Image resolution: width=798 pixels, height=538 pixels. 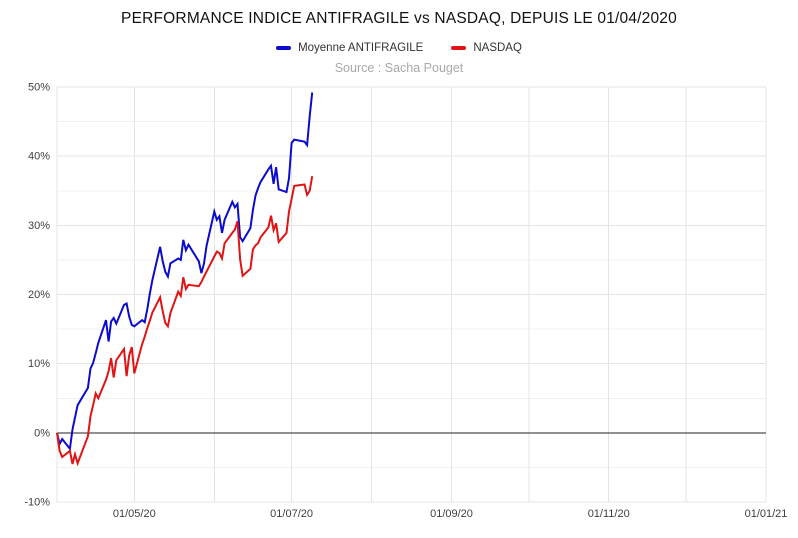 I want to click on x-tick-label: 01/07/20, so click(x=291, y=514).